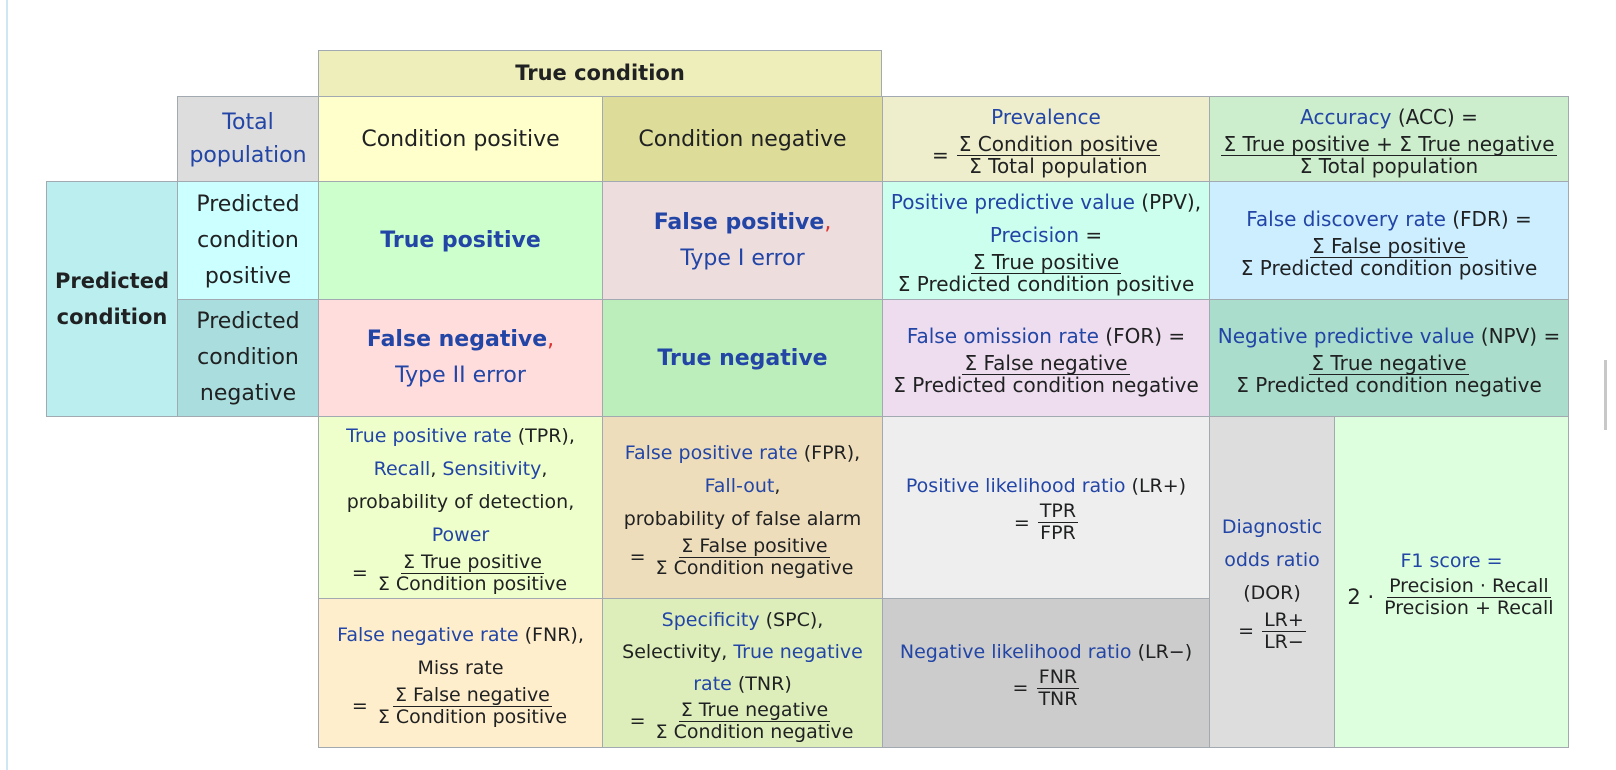 Image resolution: width=1616 pixels, height=770 pixels. What do you see at coordinates (1272, 527) in the screenshot?
I see `dor-link: Diagnostic` at bounding box center [1272, 527].